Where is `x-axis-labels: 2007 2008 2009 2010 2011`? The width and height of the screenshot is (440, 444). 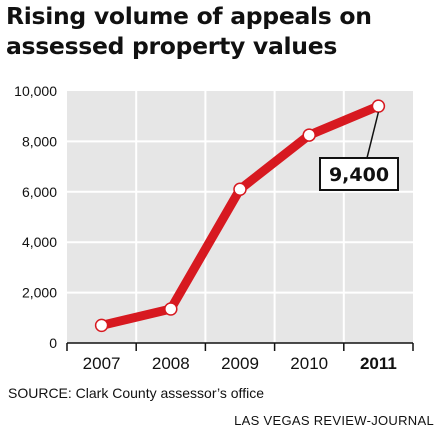
x-axis-labels: 2007 2008 2009 2010 2011 is located at coordinates (240, 363).